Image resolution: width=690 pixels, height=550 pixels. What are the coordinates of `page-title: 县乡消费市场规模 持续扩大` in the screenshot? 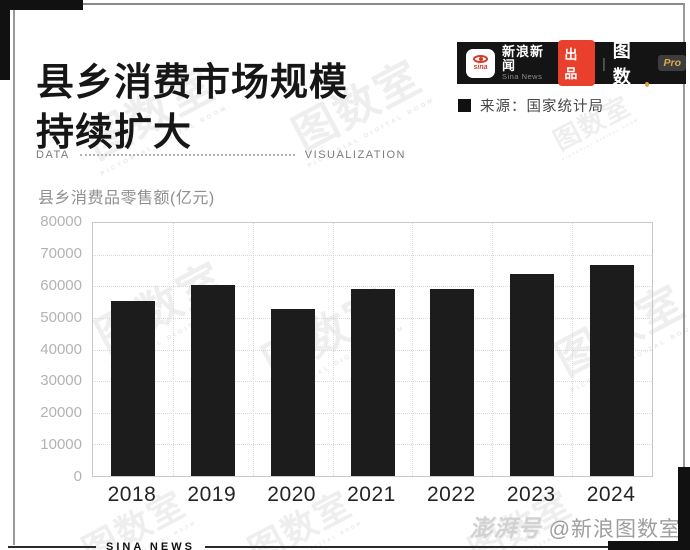 It's located at (192, 108).